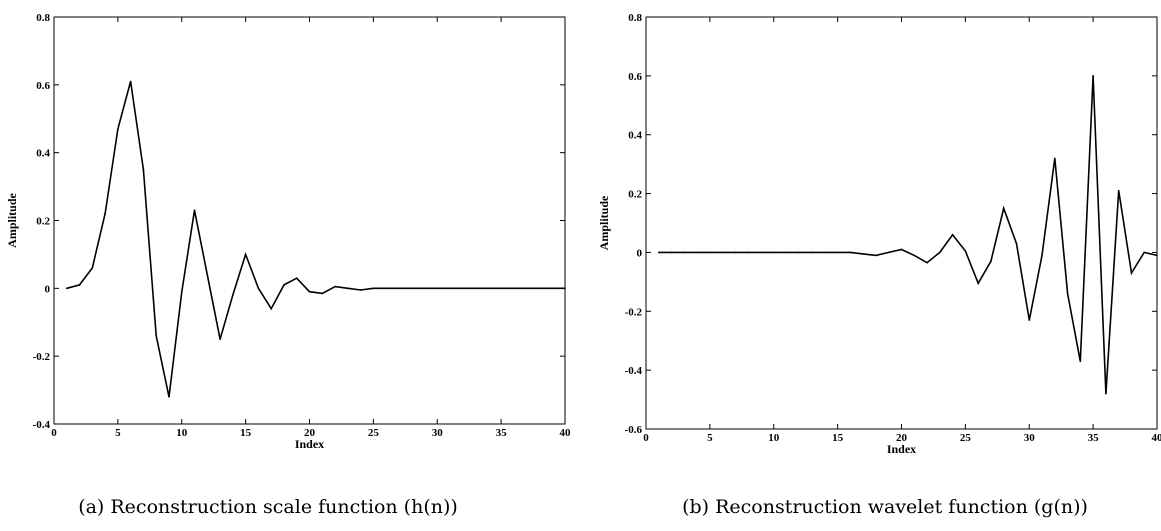  I want to click on y-tick-label: -0.2, so click(42, 357).